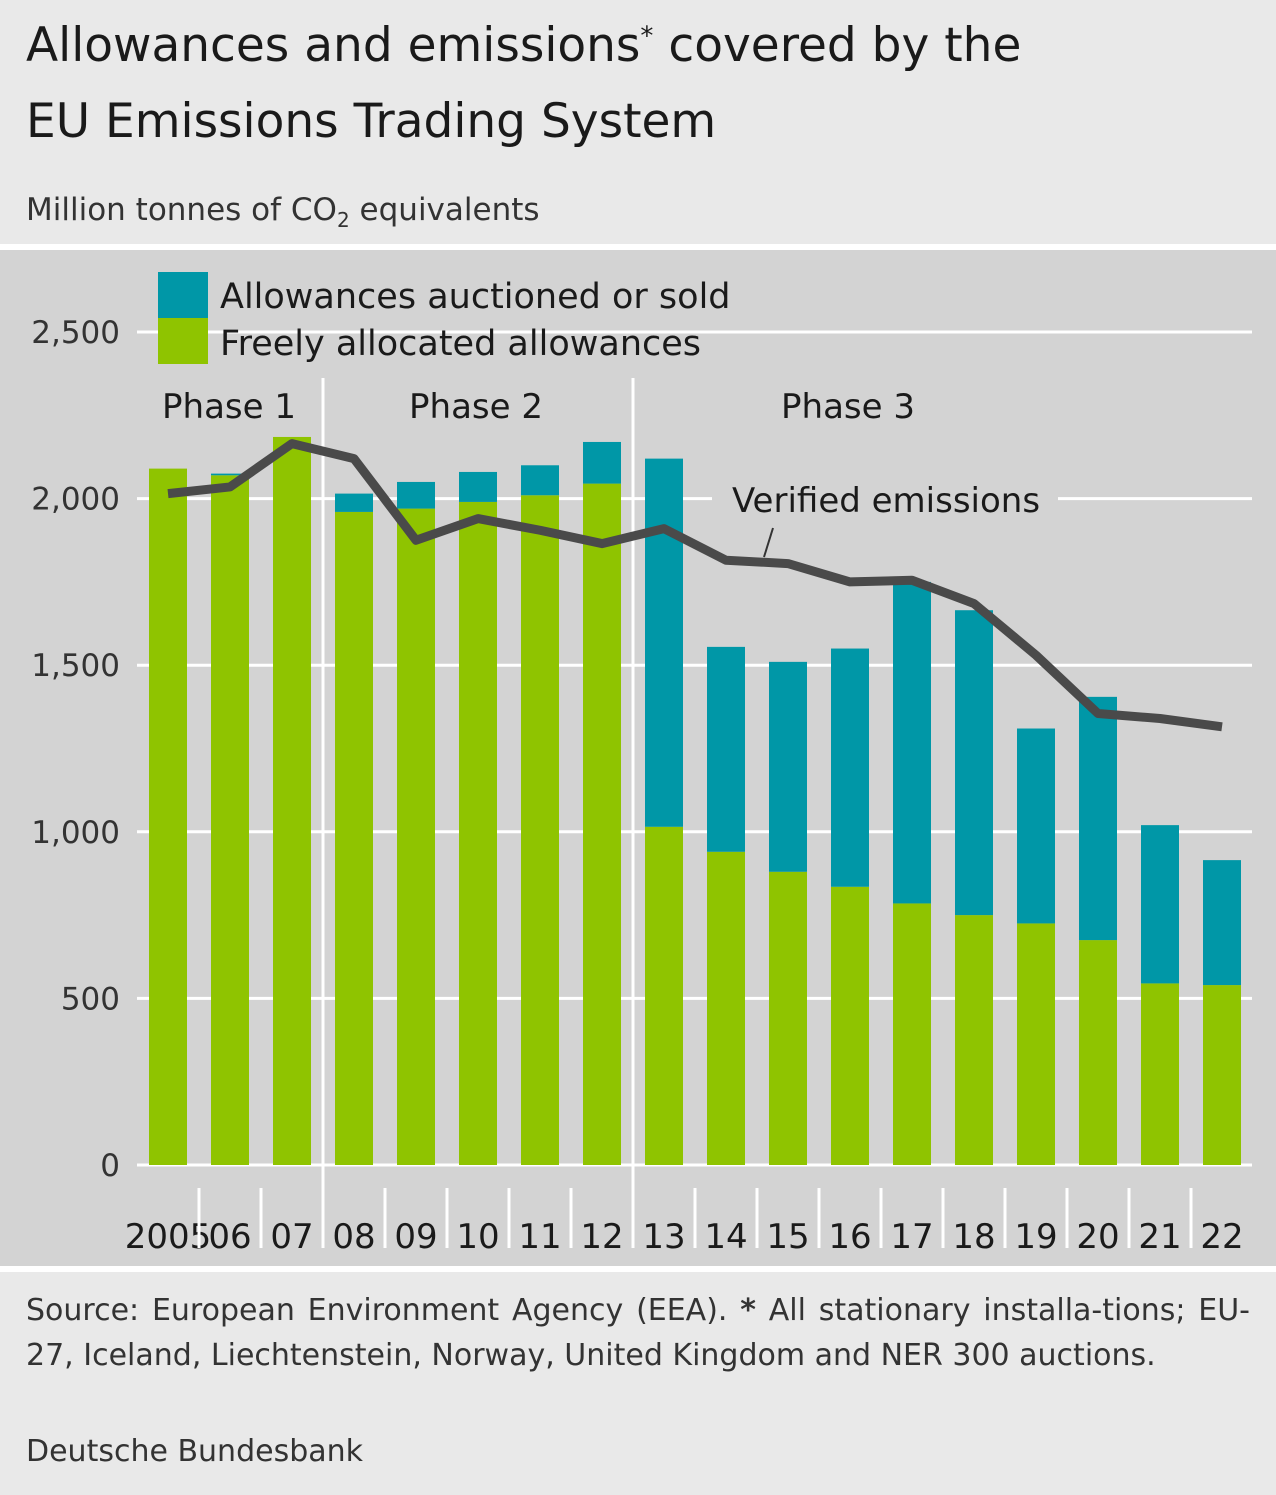 This screenshot has width=1276, height=1495. Describe the element at coordinates (663, 1237) in the screenshot. I see `x-tick-label: 13` at that location.